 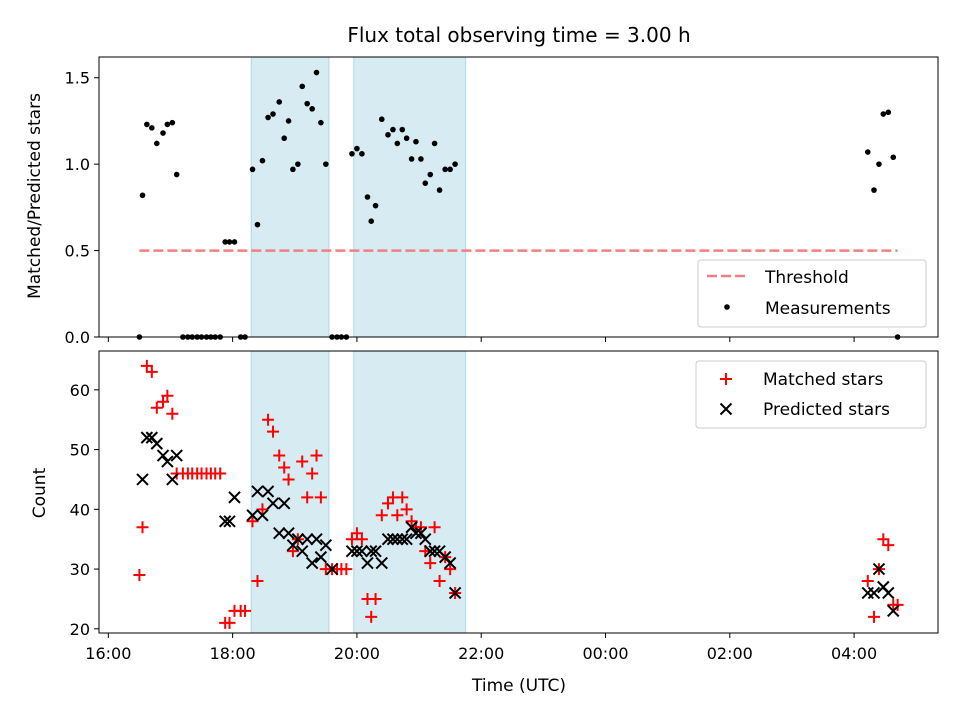 I want to click on x-tick-label: 20:00, so click(x=357, y=653).